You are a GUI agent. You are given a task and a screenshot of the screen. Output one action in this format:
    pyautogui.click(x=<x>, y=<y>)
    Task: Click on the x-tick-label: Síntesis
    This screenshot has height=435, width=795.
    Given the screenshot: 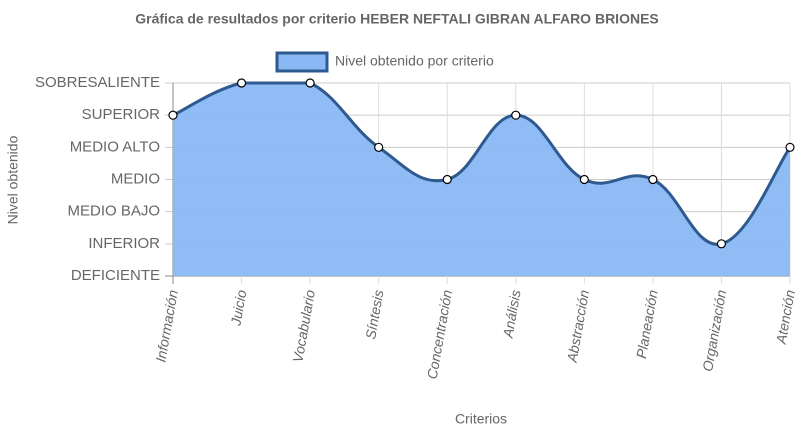 What is the action you would take?
    pyautogui.click(x=374, y=315)
    